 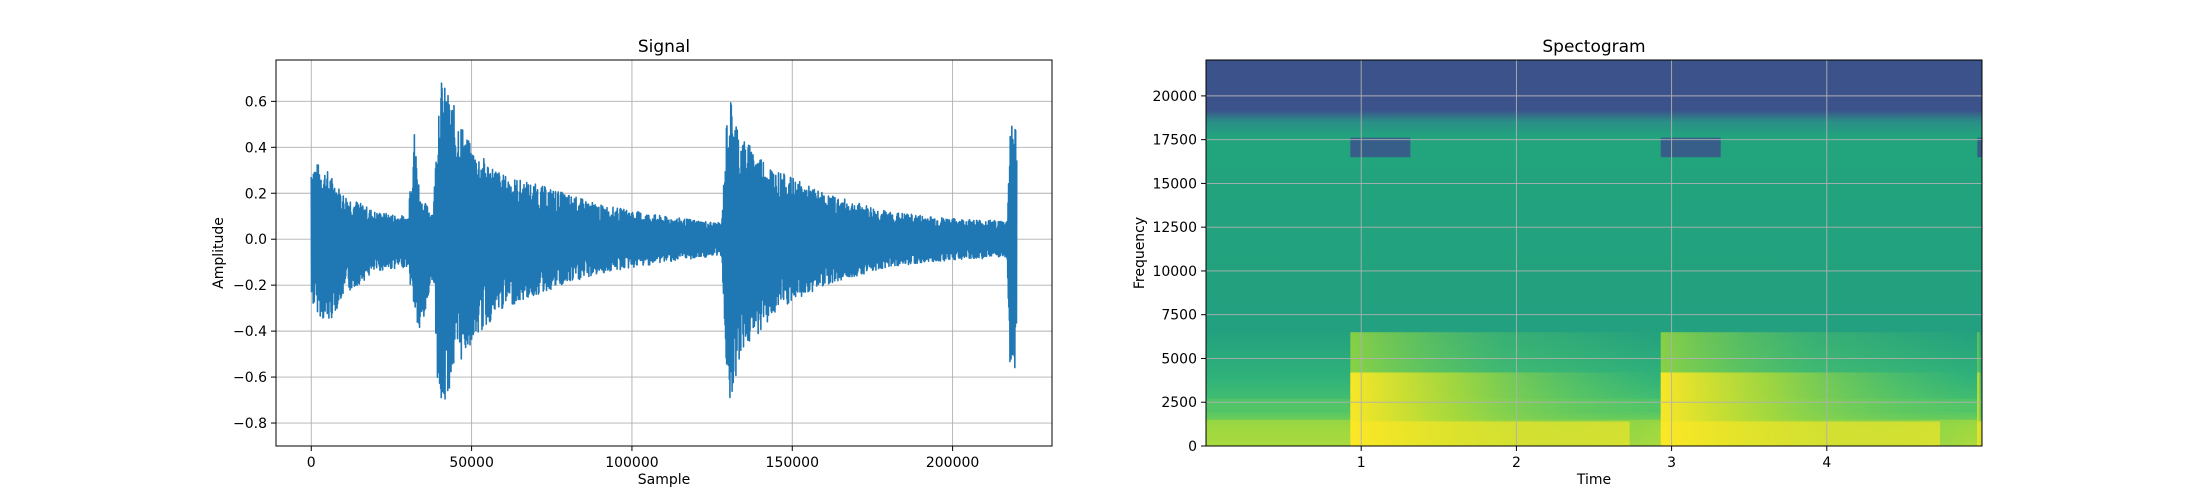 What do you see at coordinates (219, 253) in the screenshot?
I see `signal-y-label: Amplitude` at bounding box center [219, 253].